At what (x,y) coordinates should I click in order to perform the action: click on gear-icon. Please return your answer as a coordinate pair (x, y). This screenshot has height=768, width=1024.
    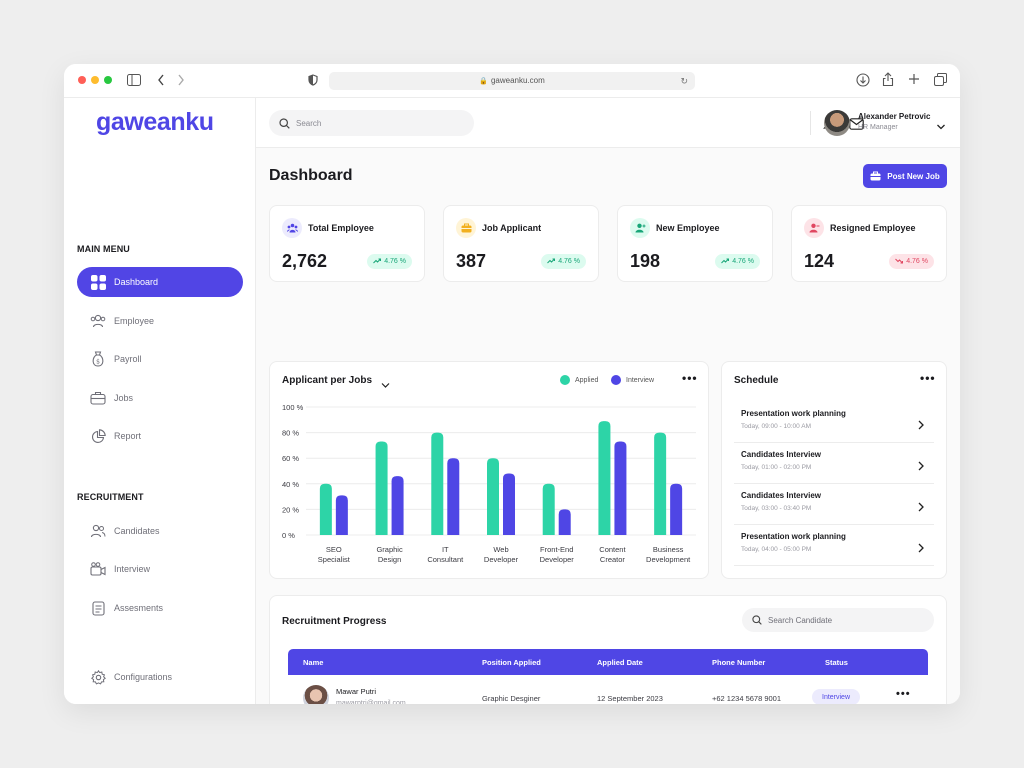
    Looking at the image, I should click on (98, 677).